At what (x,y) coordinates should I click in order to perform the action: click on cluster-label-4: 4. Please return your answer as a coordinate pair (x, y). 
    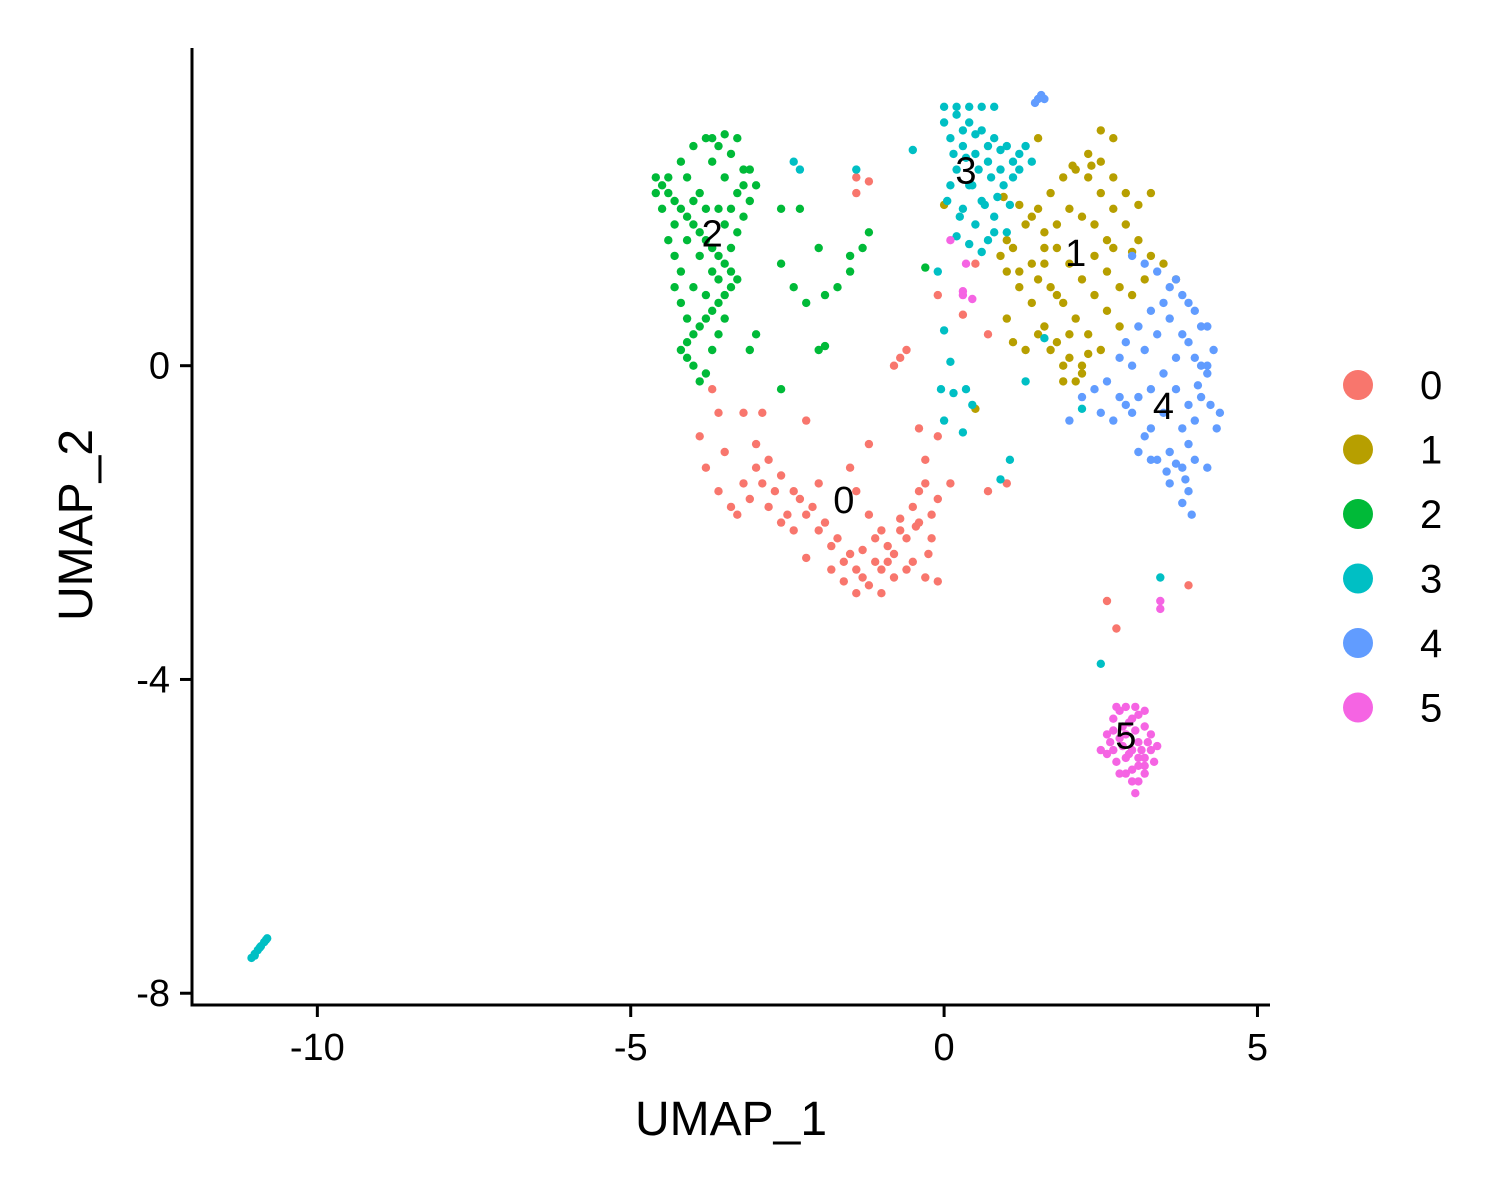
    Looking at the image, I should click on (1163, 407).